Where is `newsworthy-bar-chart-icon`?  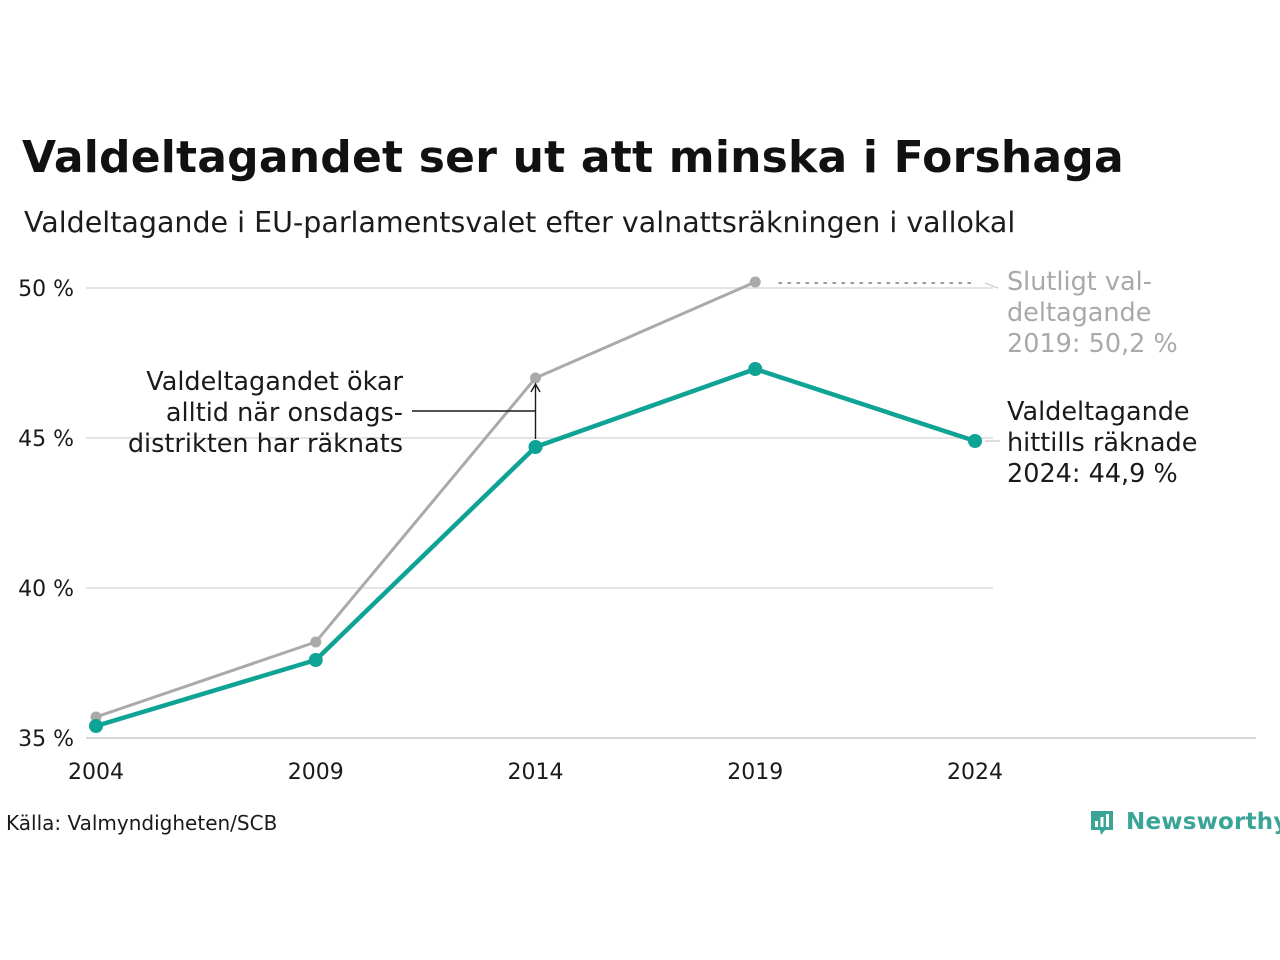
newsworthy-bar-chart-icon is located at coordinates (1102, 823).